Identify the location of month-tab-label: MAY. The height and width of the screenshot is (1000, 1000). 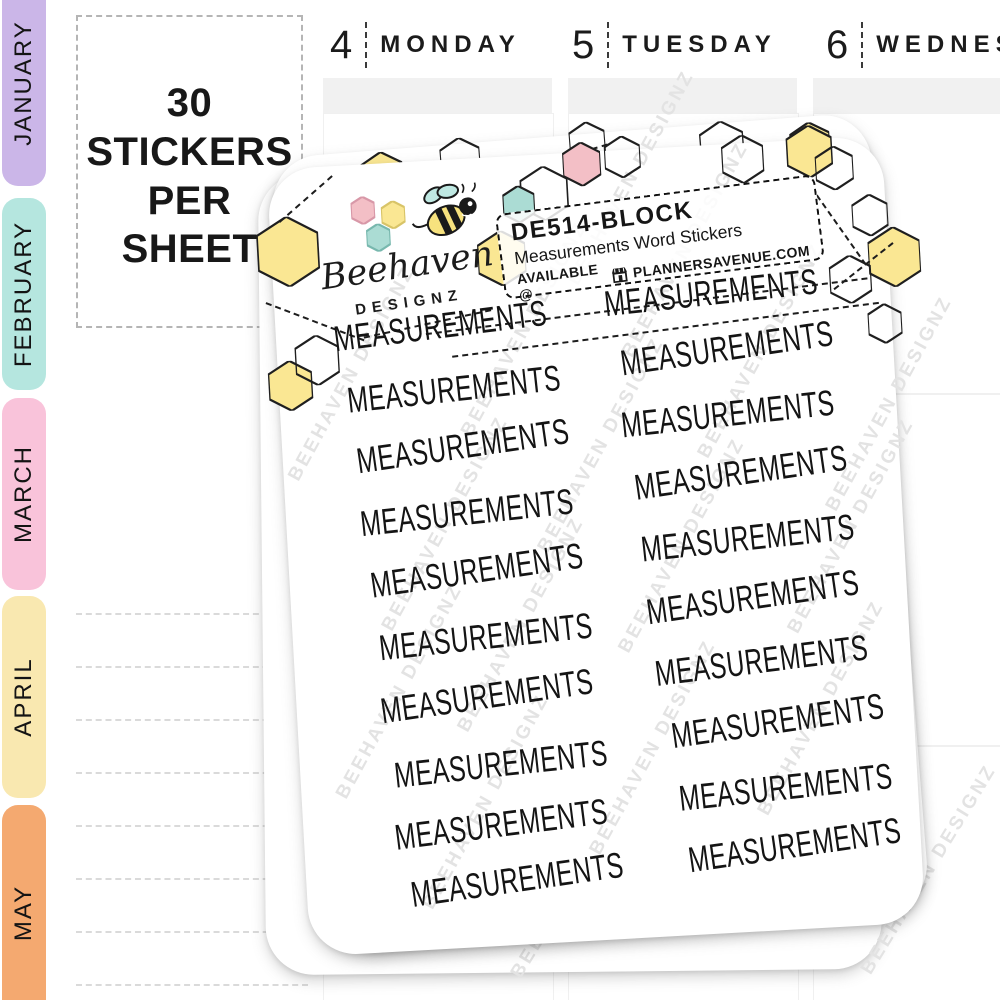
(23, 912).